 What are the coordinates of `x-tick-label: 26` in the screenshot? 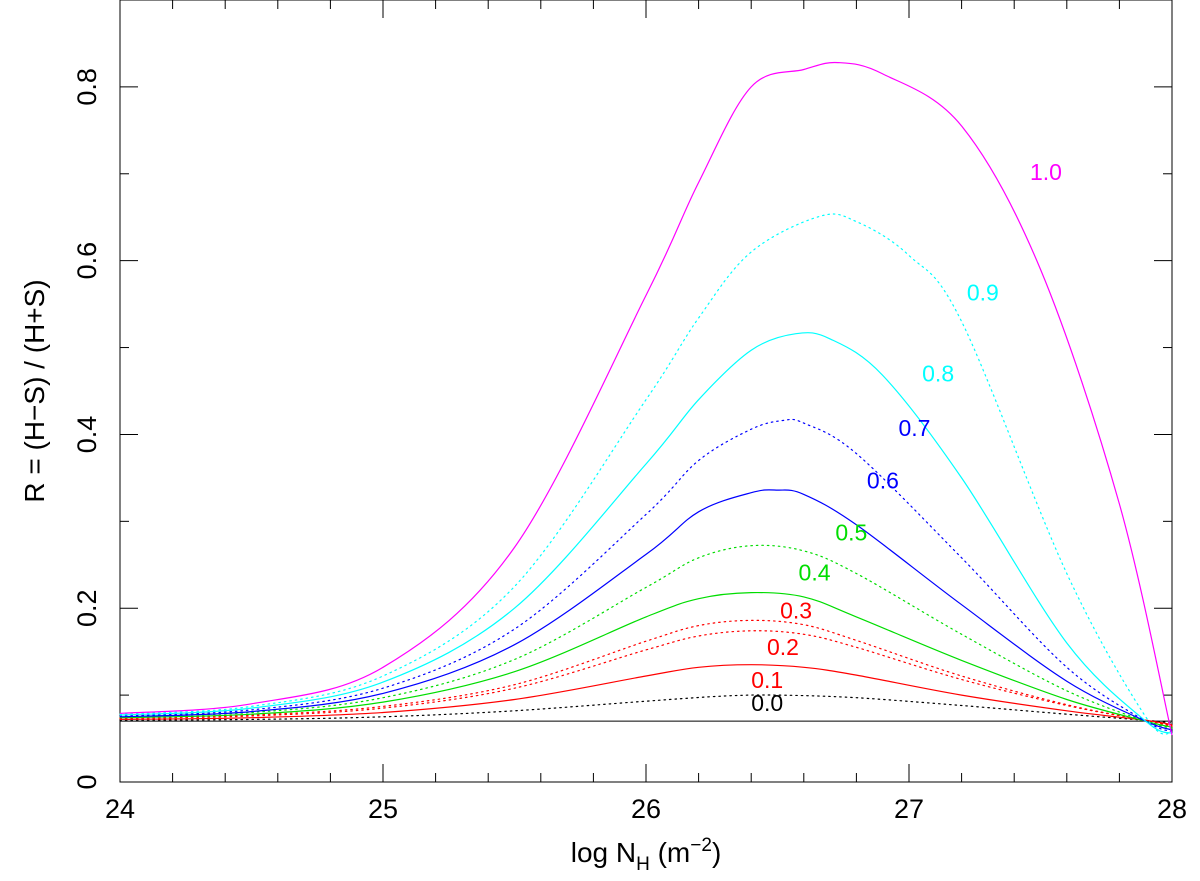 It's located at (646, 809).